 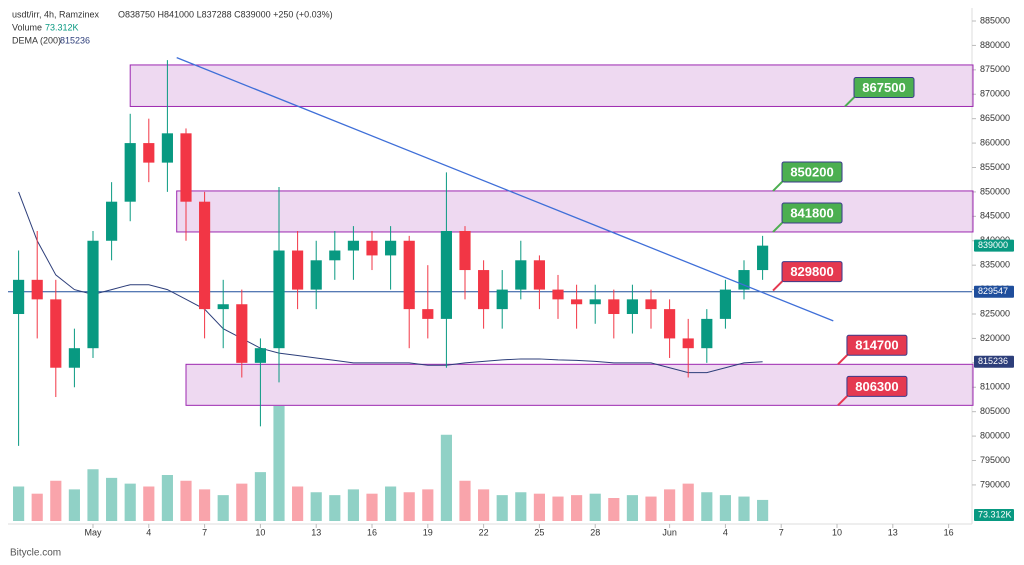 I want to click on y-tick-label: 835000, so click(x=995, y=265).